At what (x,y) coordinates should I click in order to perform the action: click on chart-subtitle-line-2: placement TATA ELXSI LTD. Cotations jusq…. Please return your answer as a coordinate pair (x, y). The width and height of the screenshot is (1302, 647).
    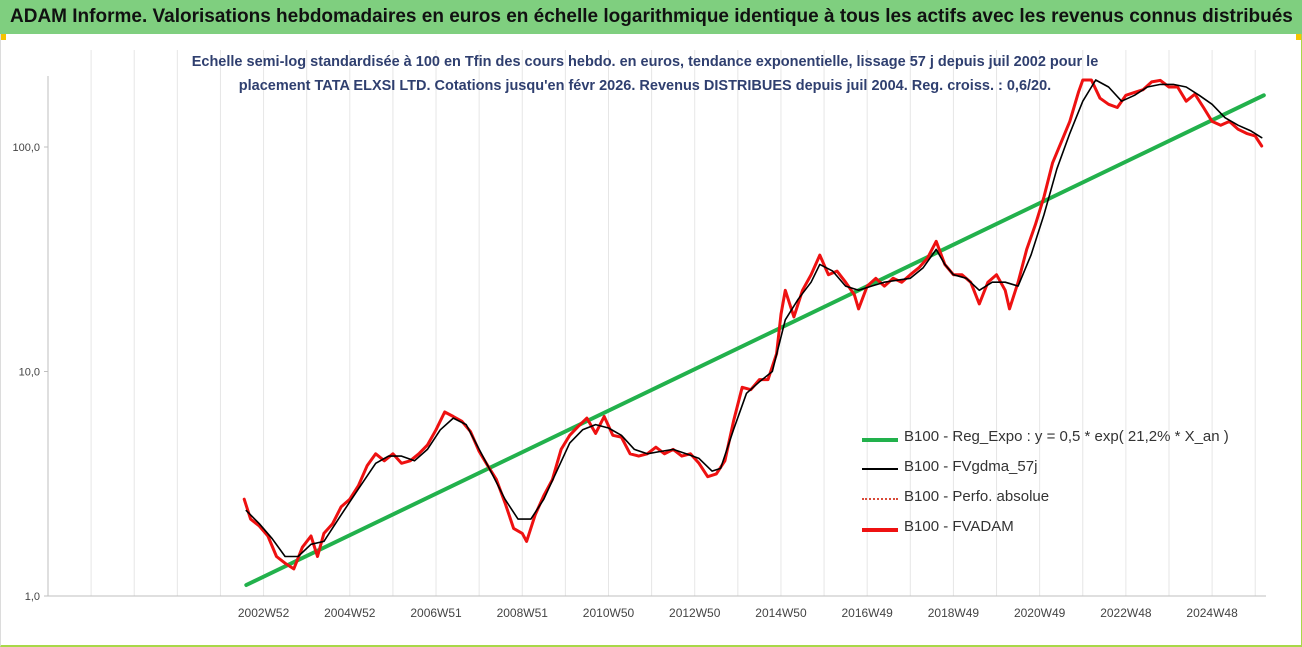
    Looking at the image, I should click on (645, 86).